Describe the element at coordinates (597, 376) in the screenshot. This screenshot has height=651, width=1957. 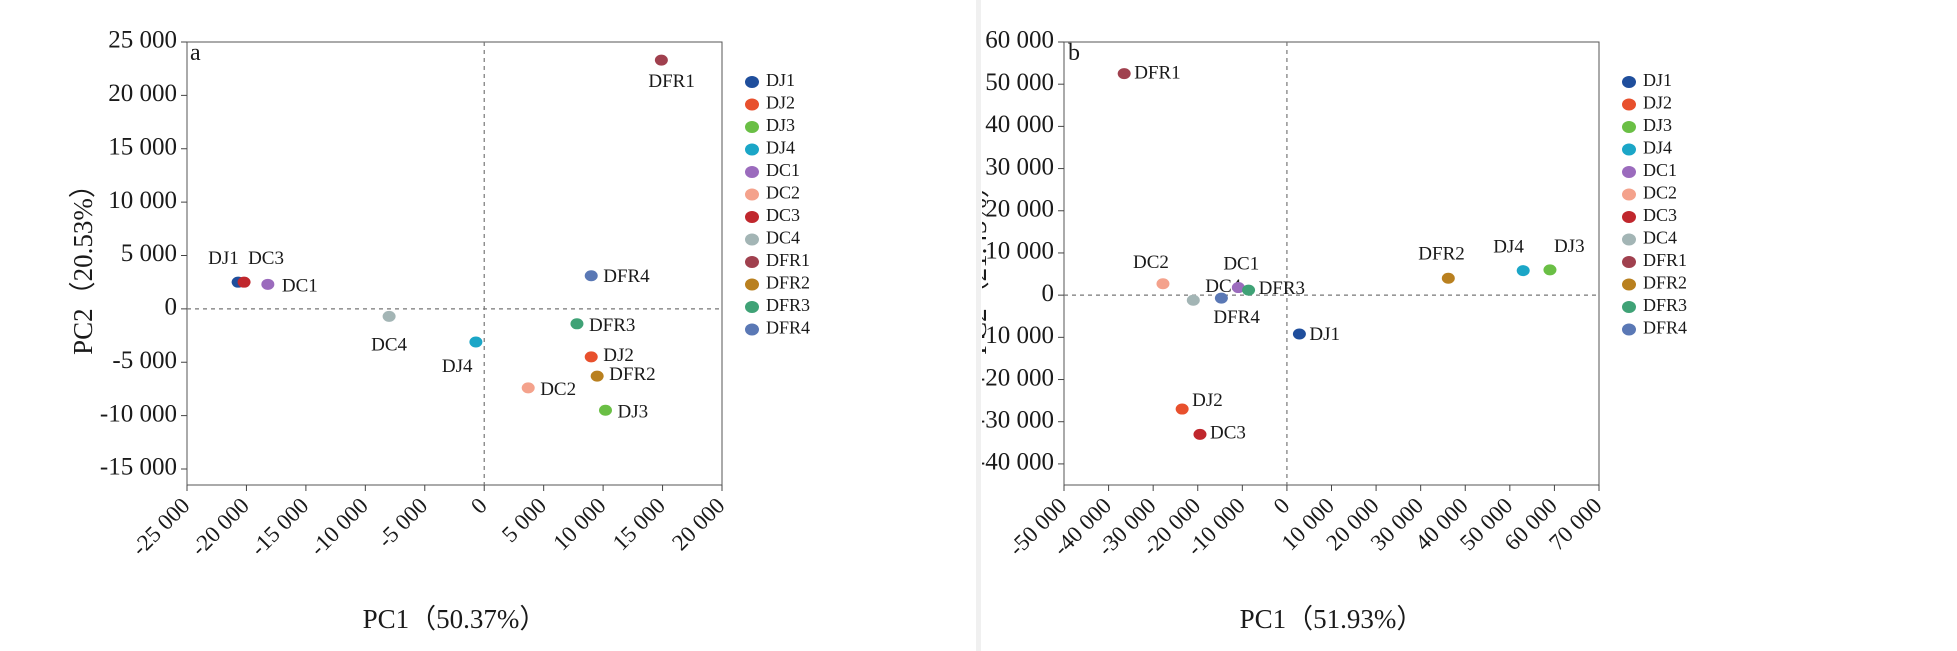
I see `chart-a-point-dfr2` at that location.